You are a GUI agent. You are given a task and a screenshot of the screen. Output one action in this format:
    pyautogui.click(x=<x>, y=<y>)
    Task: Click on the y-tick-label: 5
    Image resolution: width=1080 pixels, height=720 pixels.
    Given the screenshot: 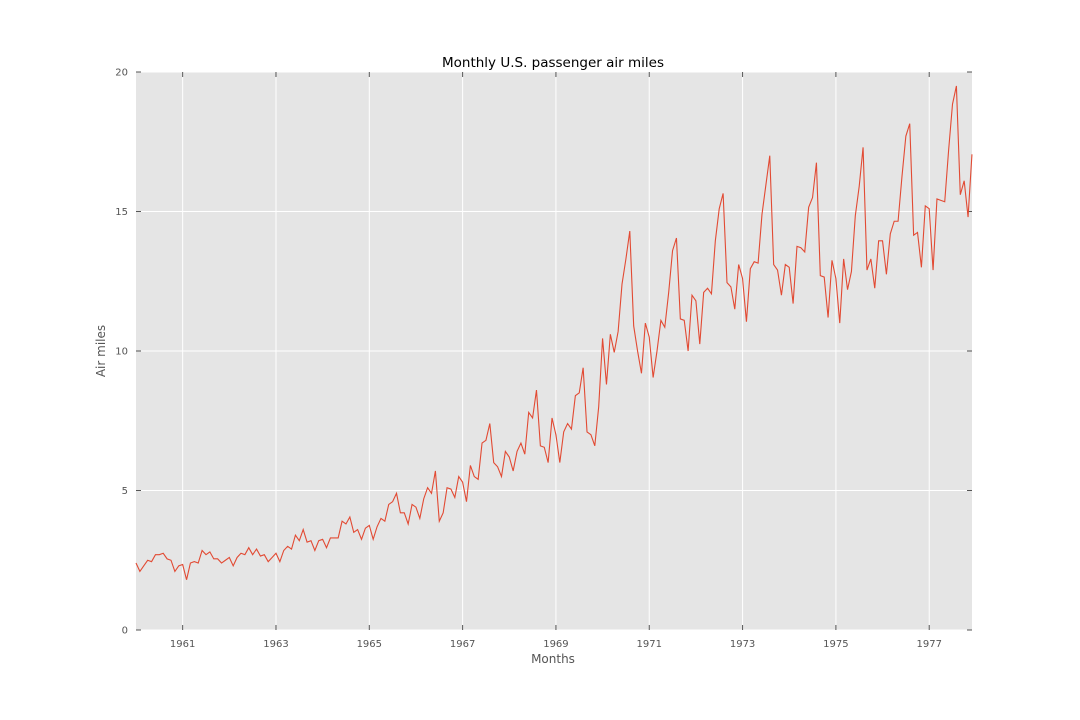 What is the action you would take?
    pyautogui.click(x=125, y=491)
    